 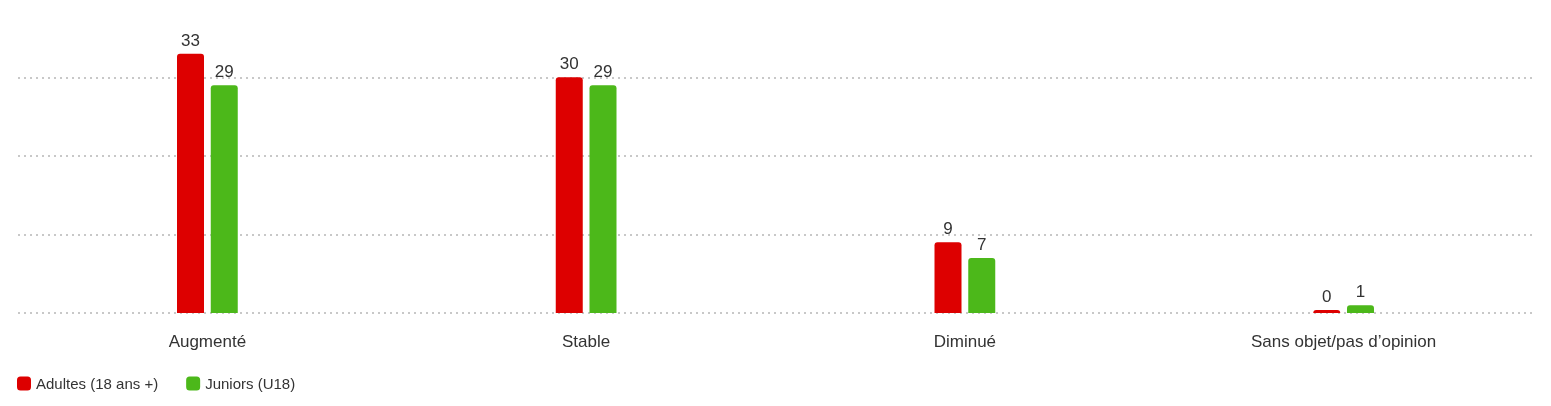 What do you see at coordinates (97, 383) in the screenshot?
I see `legend-label: Adultes (18 ans +)` at bounding box center [97, 383].